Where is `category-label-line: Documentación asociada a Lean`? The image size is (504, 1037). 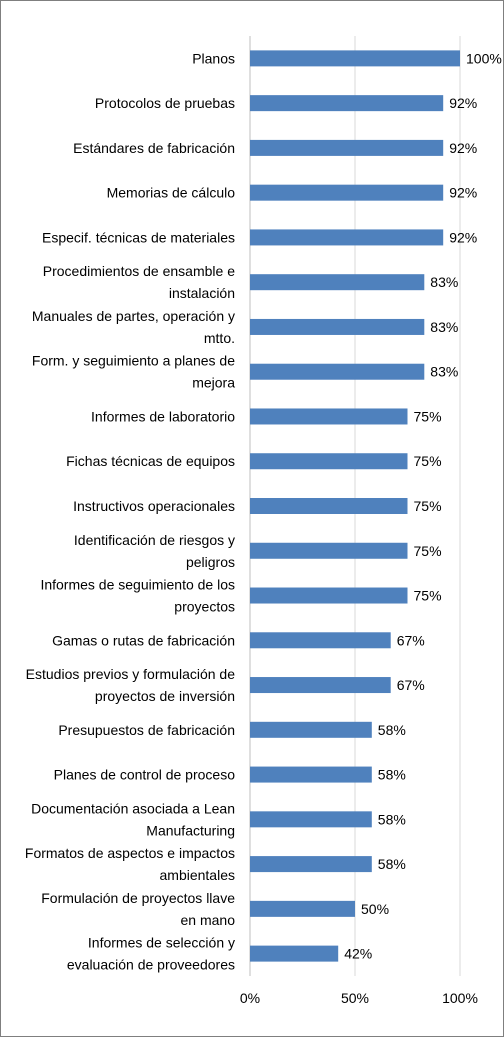 category-label-line: Documentación asociada a Lean is located at coordinates (133, 808).